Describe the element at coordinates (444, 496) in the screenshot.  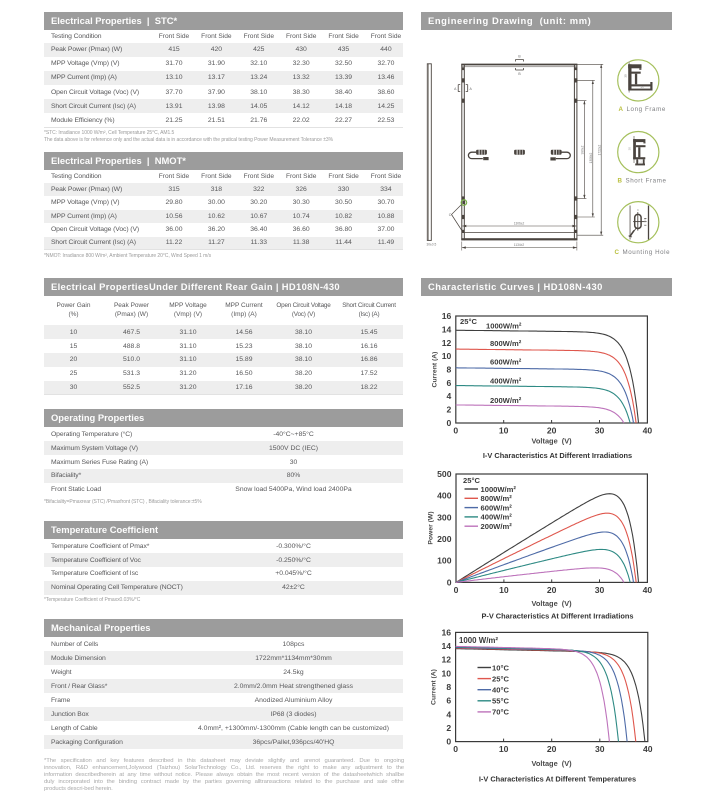
I see `svg-text: 400` at that location.